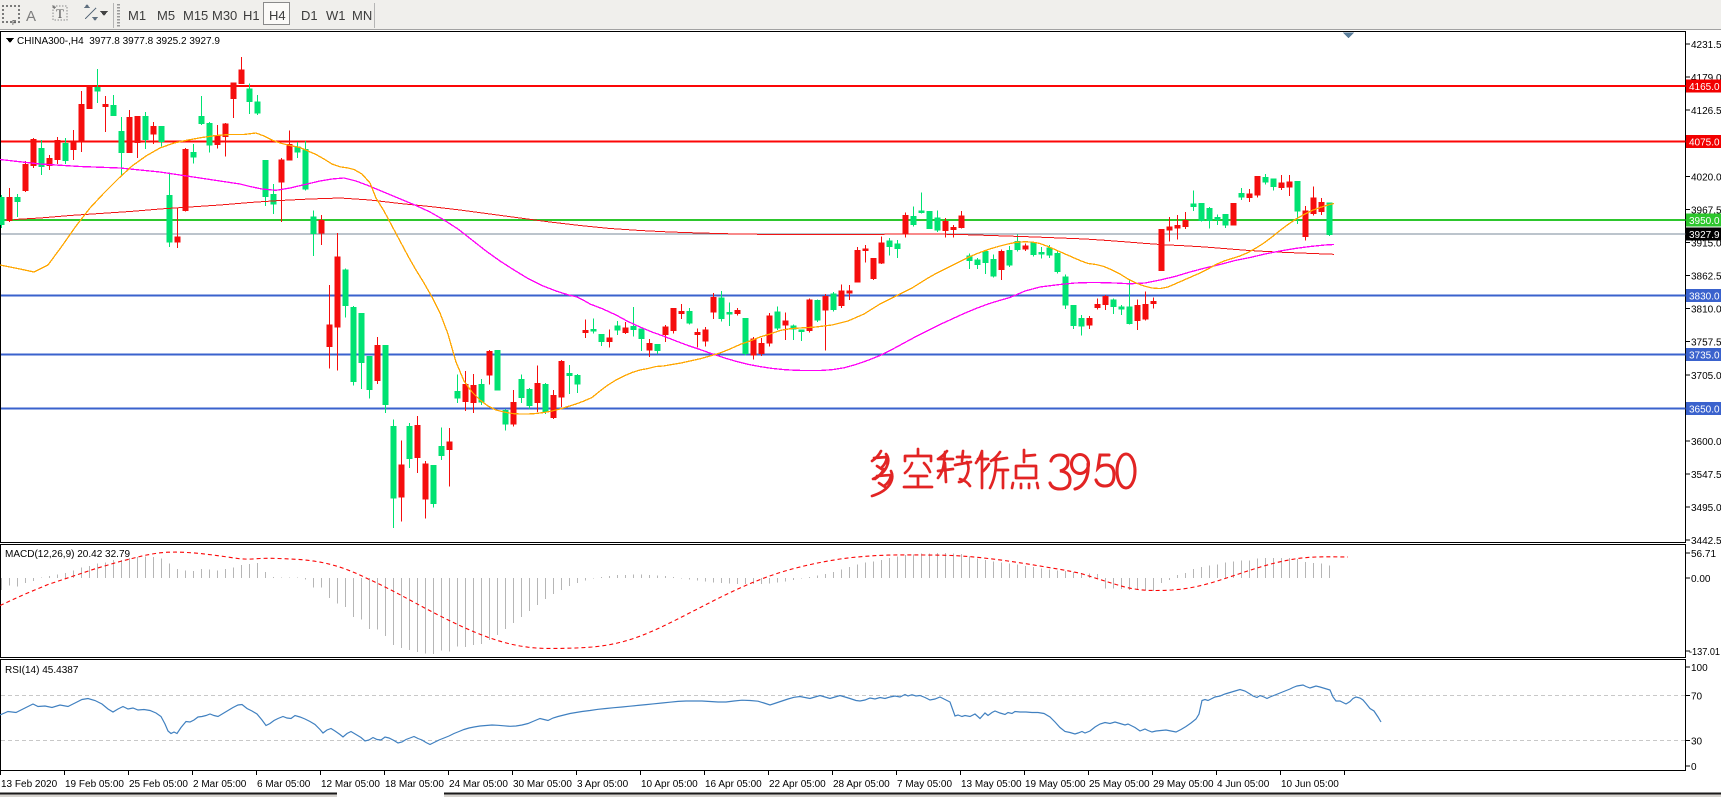 The width and height of the screenshot is (1721, 797). What do you see at coordinates (195, 15) in the screenshot?
I see `svg-text: M15` at bounding box center [195, 15].